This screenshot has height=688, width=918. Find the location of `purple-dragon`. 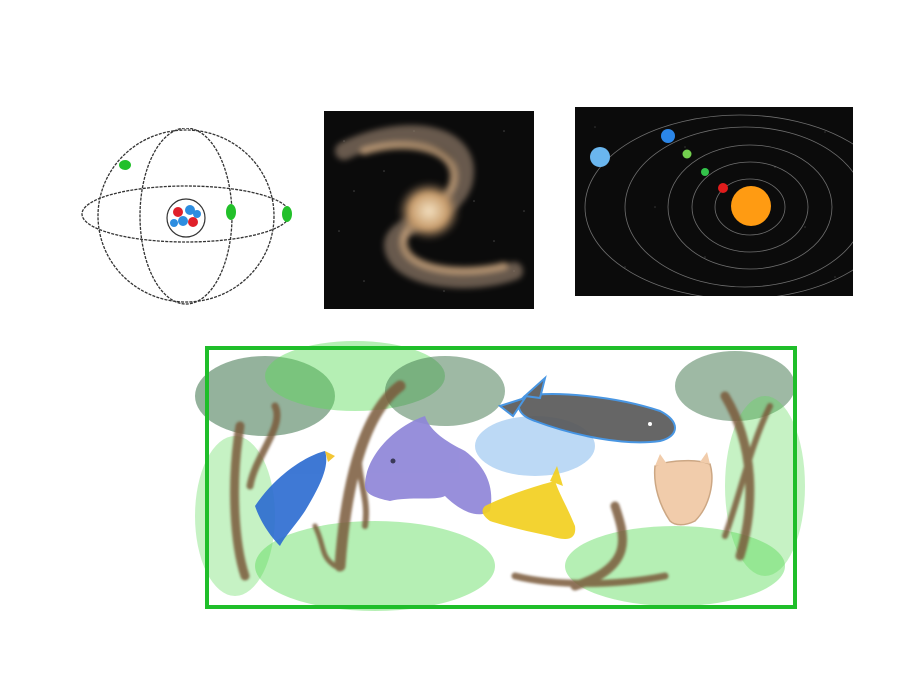

purple-dragon is located at coordinates (428, 465).